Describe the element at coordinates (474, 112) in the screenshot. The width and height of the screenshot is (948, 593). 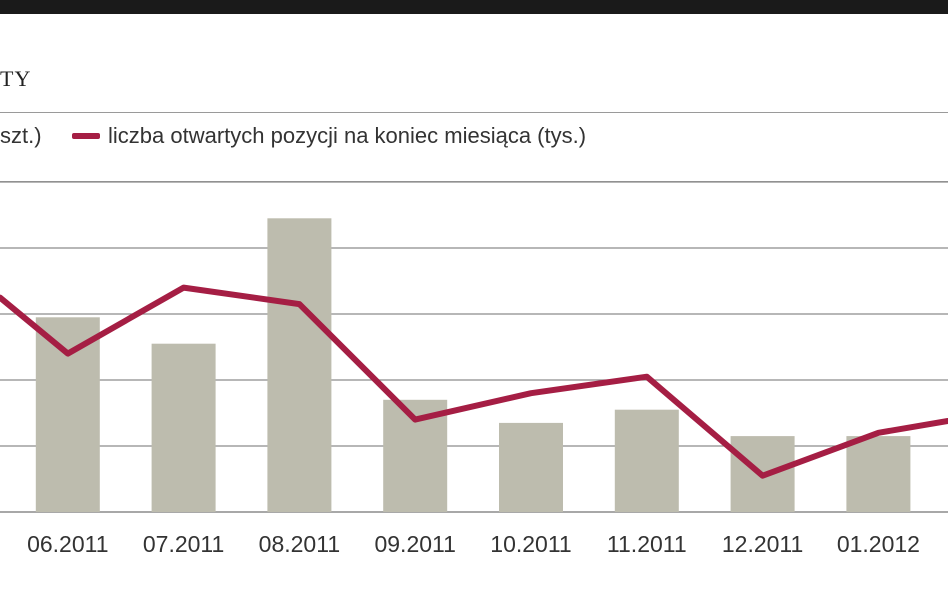
I see `title-divider` at that location.